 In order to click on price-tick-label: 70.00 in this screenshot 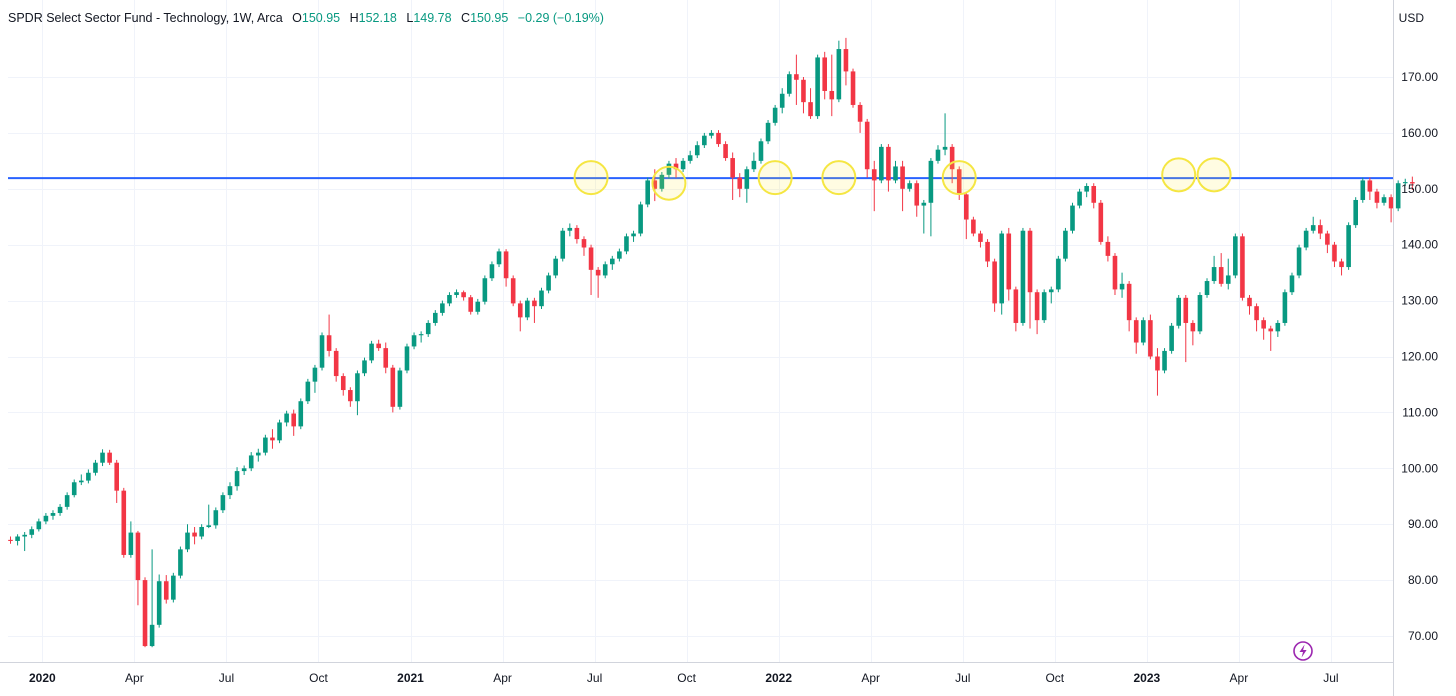, I will do `click(1423, 636)`.